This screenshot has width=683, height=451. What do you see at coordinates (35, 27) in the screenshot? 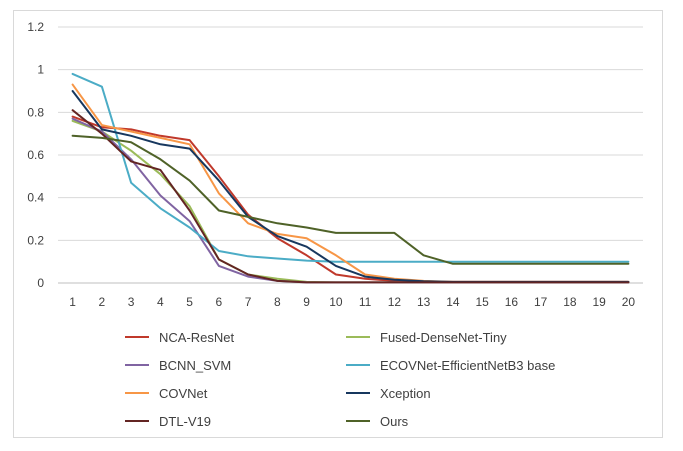
I see `y-tick-label: 1.2` at bounding box center [35, 27].